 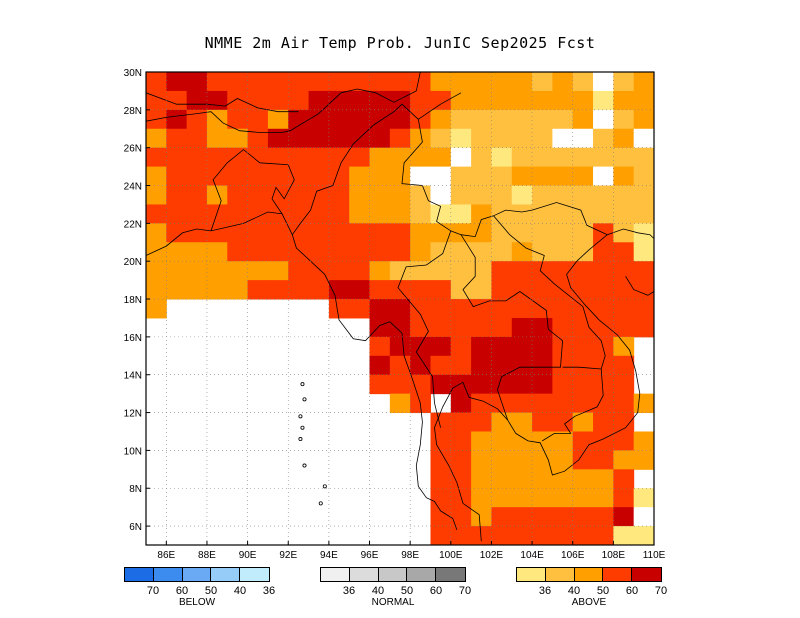 I want to click on legend-normal-swatch, so click(x=422, y=574).